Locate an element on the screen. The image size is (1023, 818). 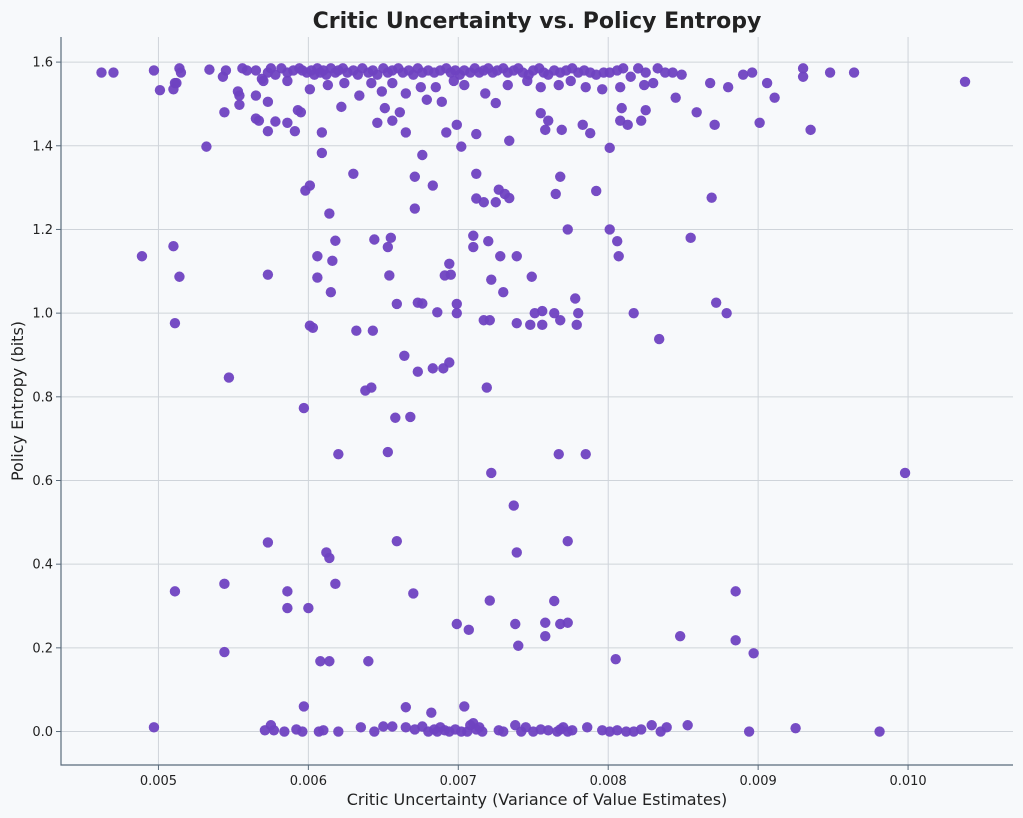
y-tick-label: 1.2 is located at coordinates (42, 230).